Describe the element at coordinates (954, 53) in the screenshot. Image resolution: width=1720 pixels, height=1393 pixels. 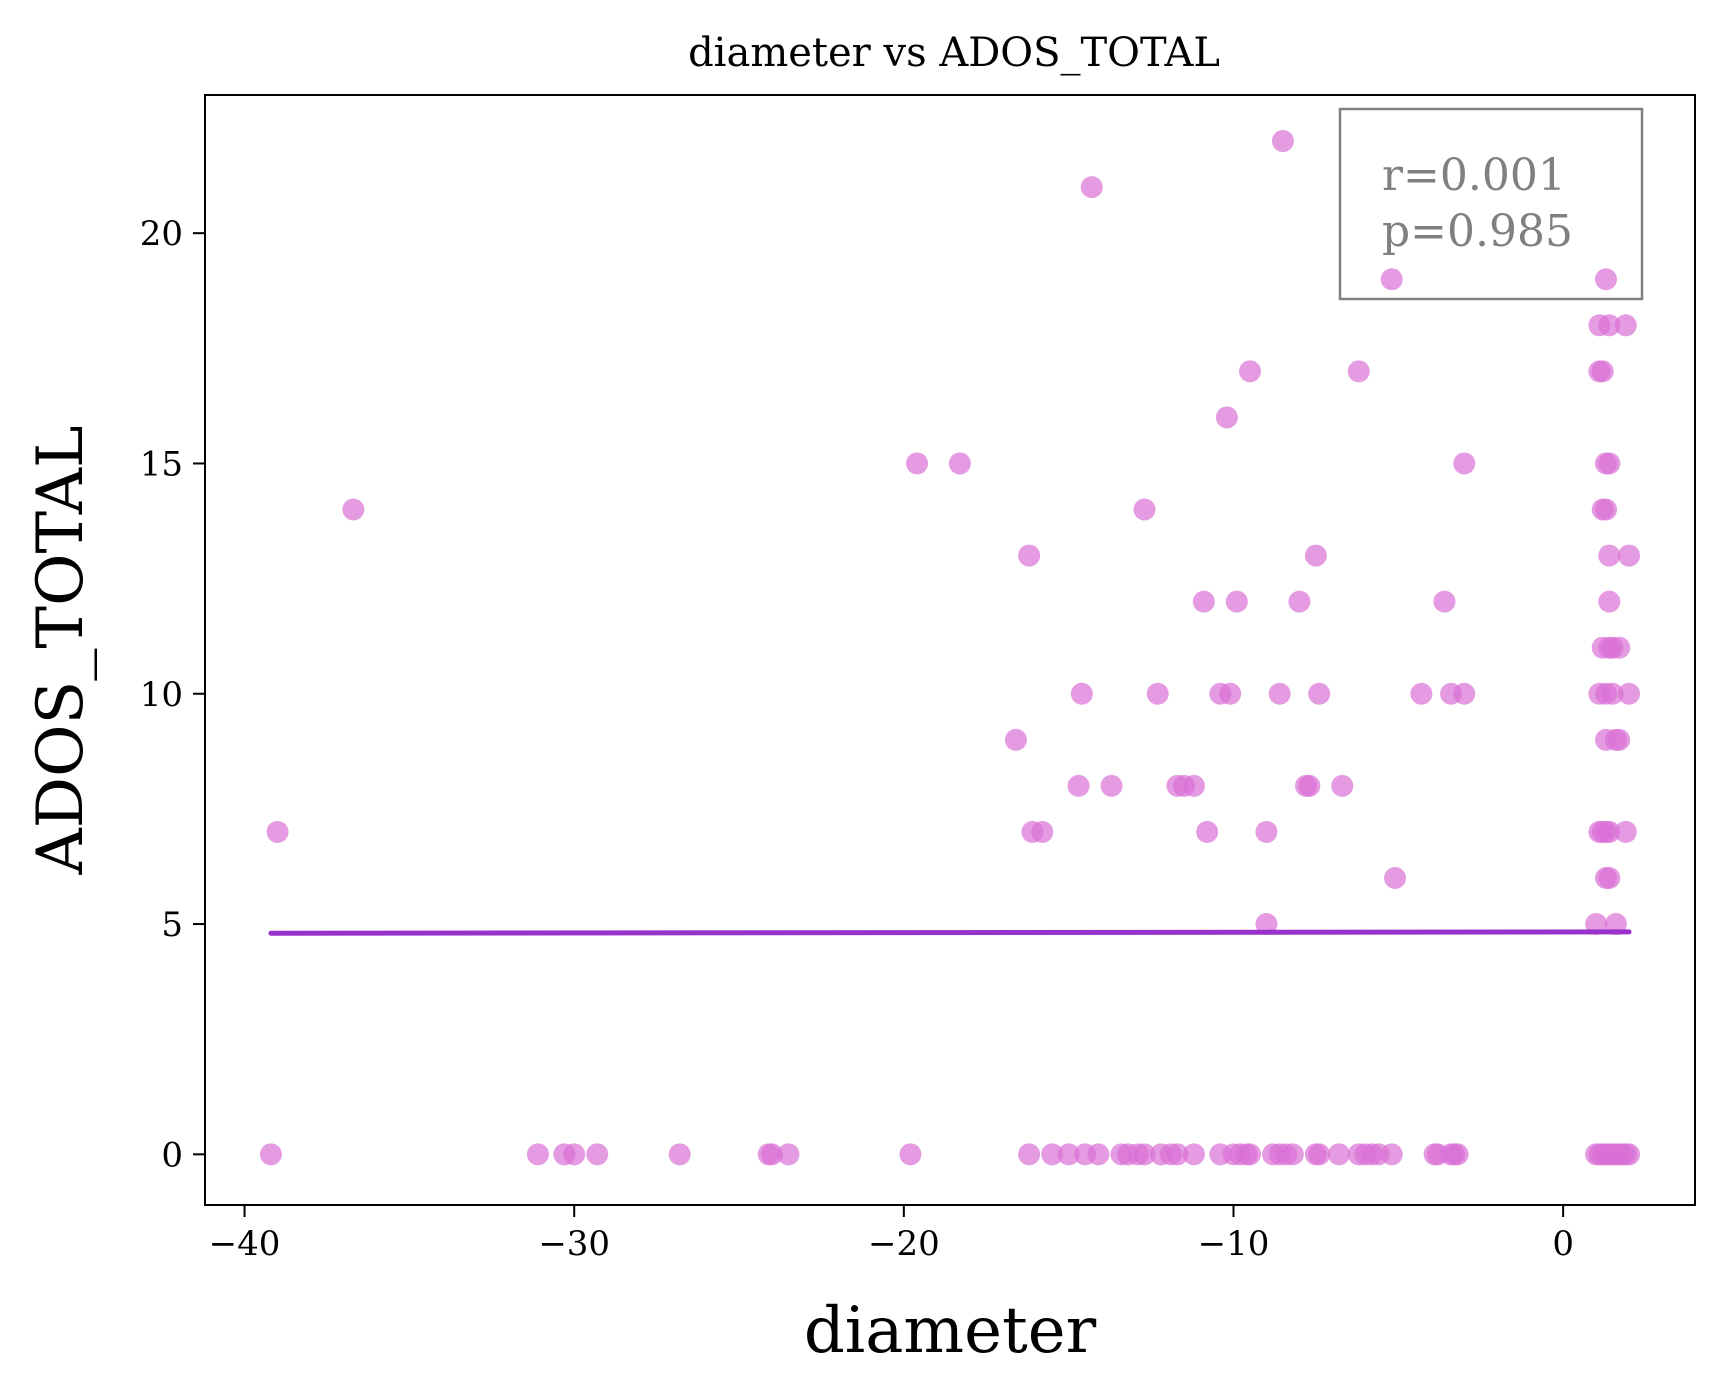
I see `chart-title: diameter vs ADOS_TOTAL` at that location.